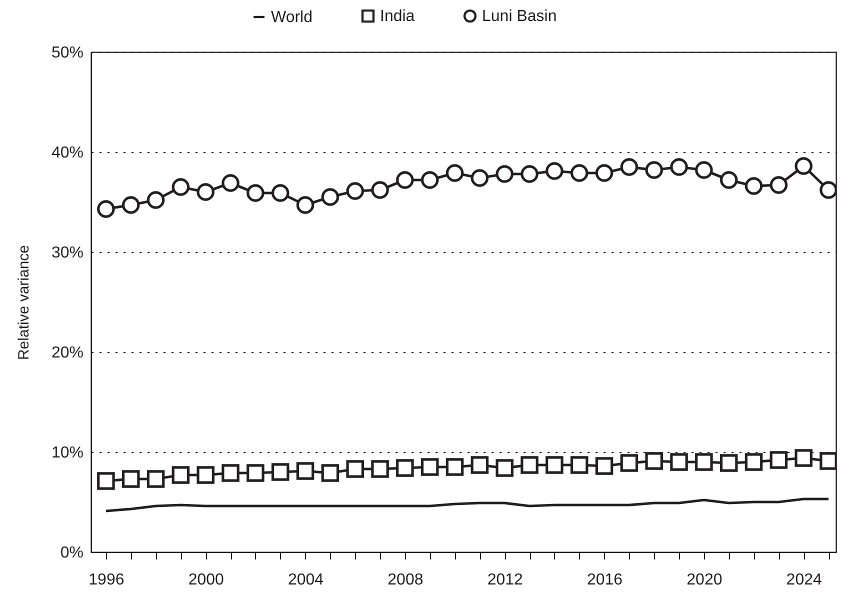 The height and width of the screenshot is (608, 867). I want to click on y-tick-label: 30%, so click(67, 253).